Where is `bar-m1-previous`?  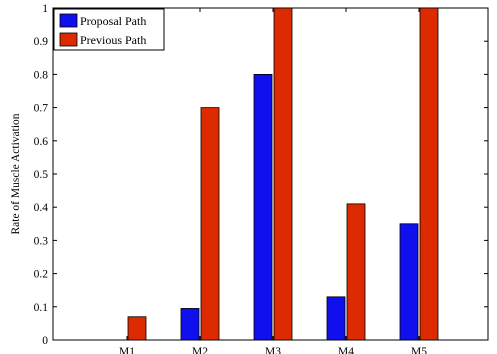 bar-m1-previous is located at coordinates (137, 328).